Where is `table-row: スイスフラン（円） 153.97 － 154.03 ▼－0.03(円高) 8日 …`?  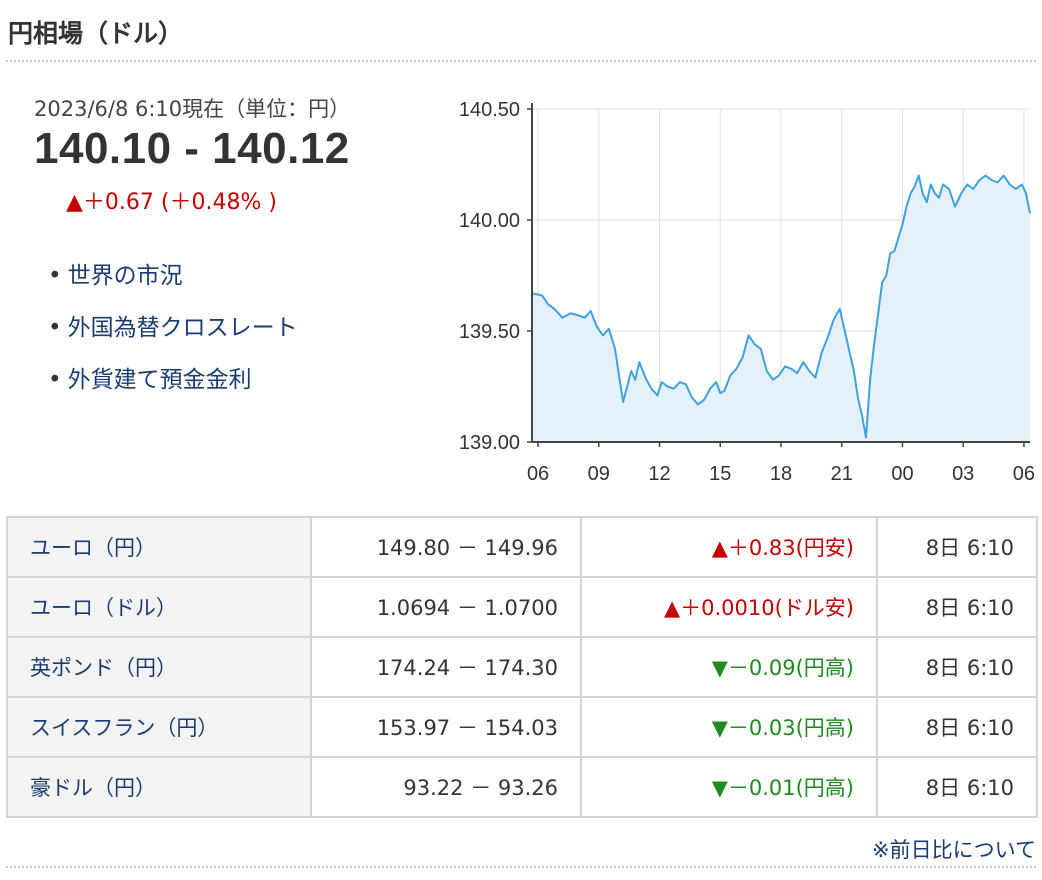
table-row: スイスフラン（円） 153.97 － 154.03 ▼－0.03(円高) 8日 … is located at coordinates (522, 727).